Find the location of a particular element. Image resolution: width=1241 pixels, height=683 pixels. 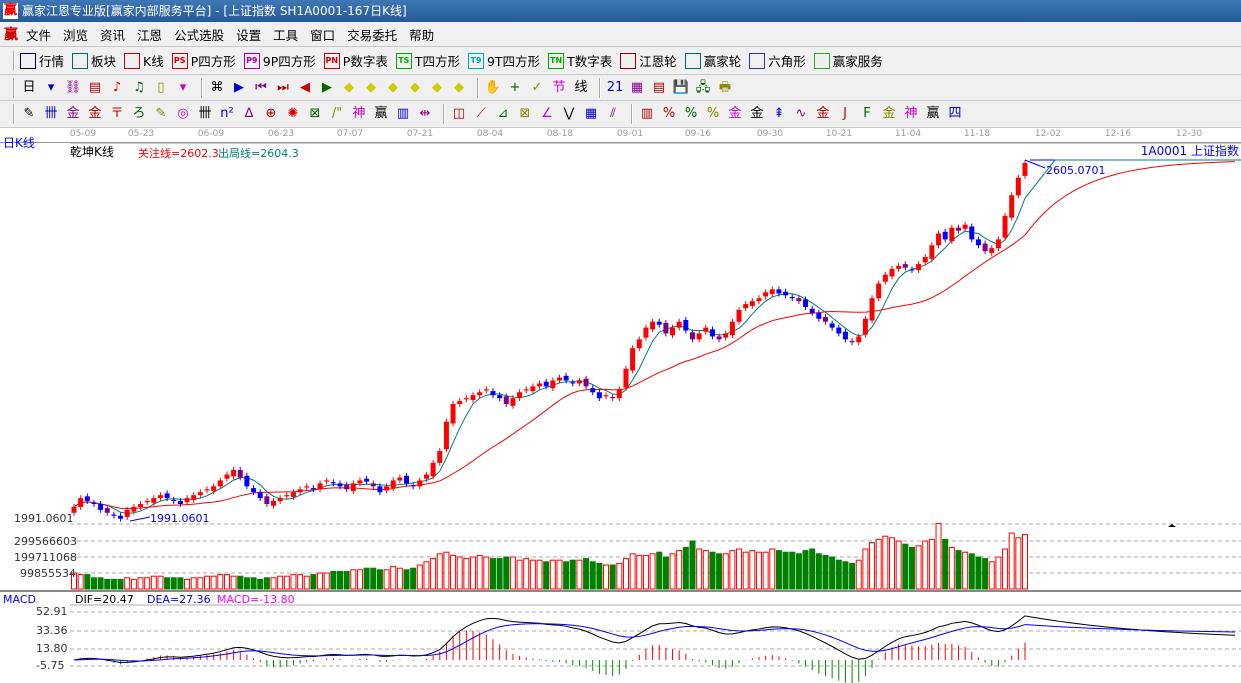

menu-item: 交易委托 is located at coordinates (372, 35).